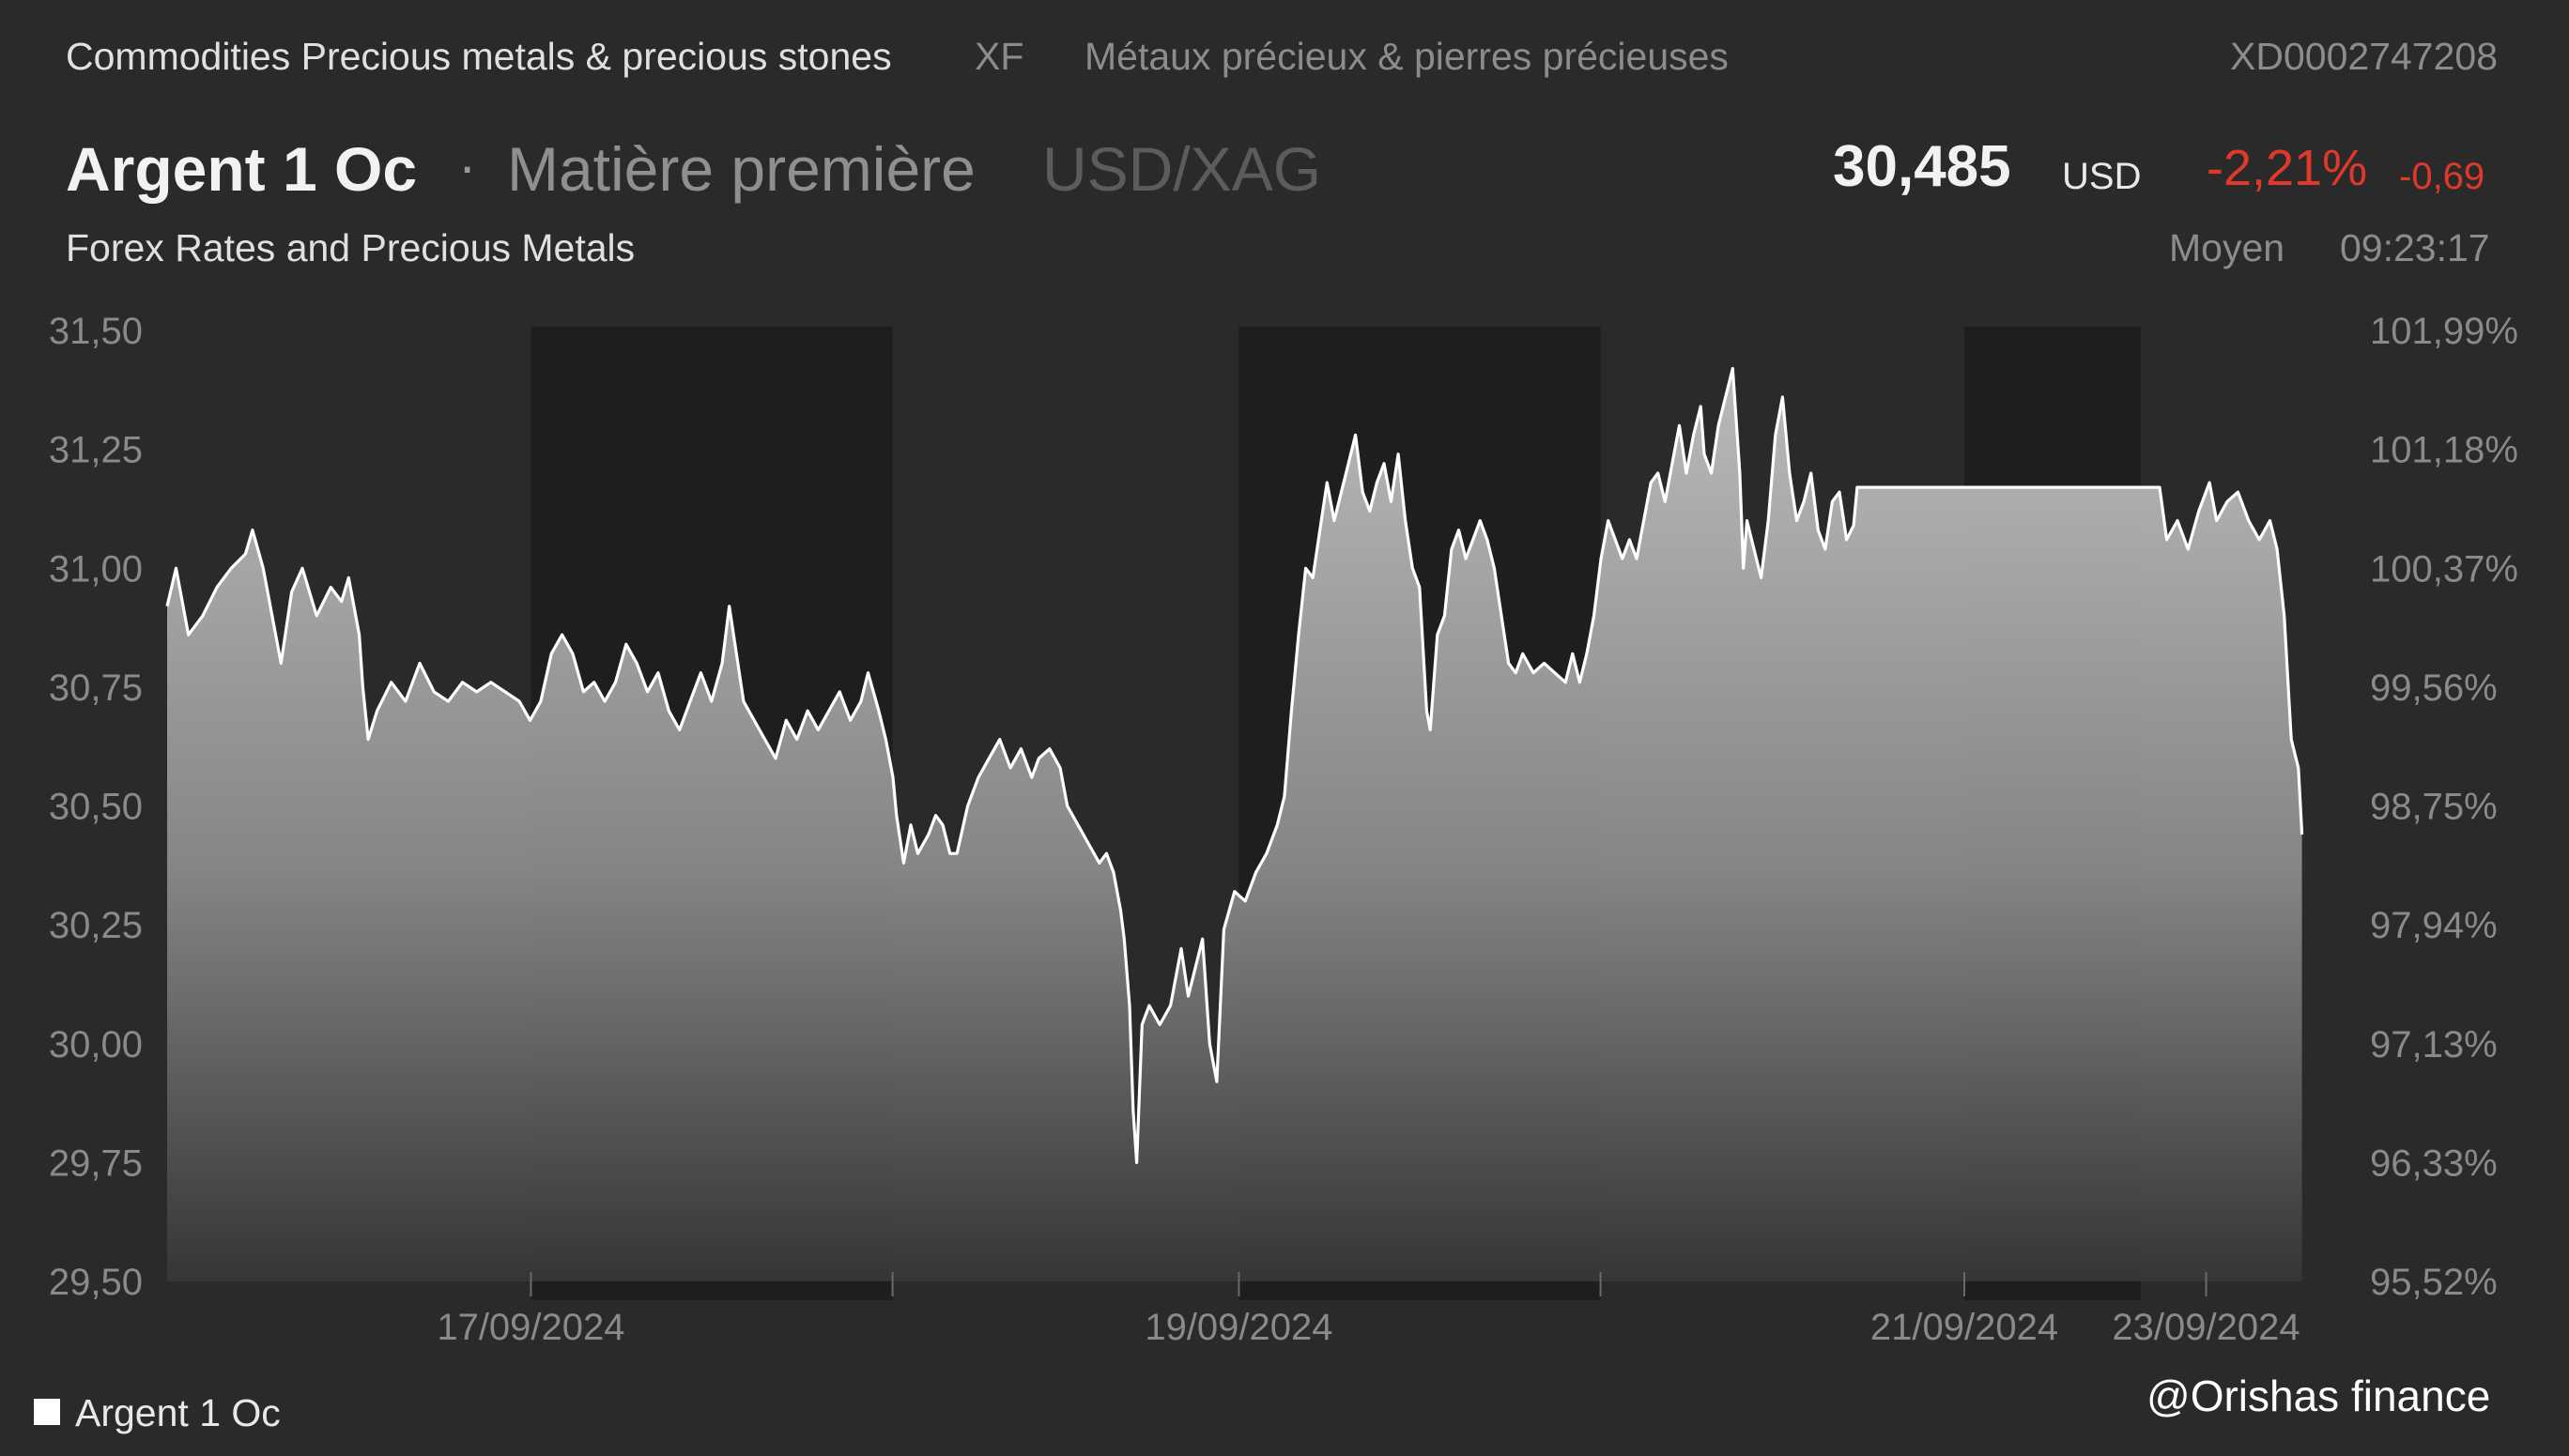  What do you see at coordinates (2434, 688) in the screenshot?
I see `y-tick-right-3: 99,56%` at bounding box center [2434, 688].